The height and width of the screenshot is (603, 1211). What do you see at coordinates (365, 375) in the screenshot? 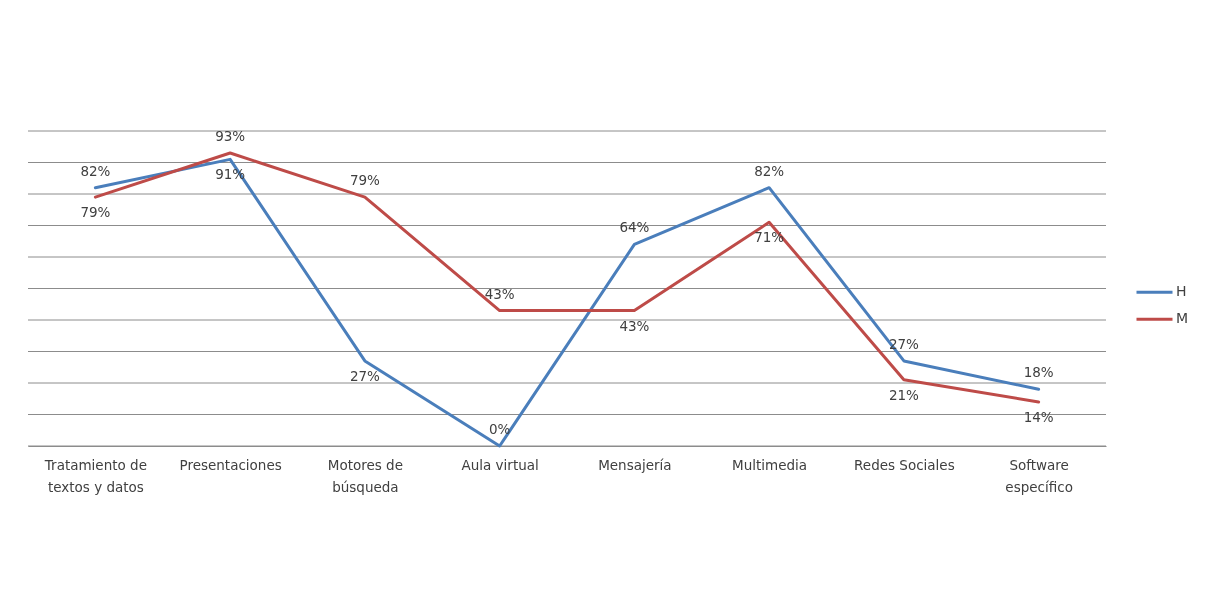
I see `data-label: 27%` at bounding box center [365, 375].